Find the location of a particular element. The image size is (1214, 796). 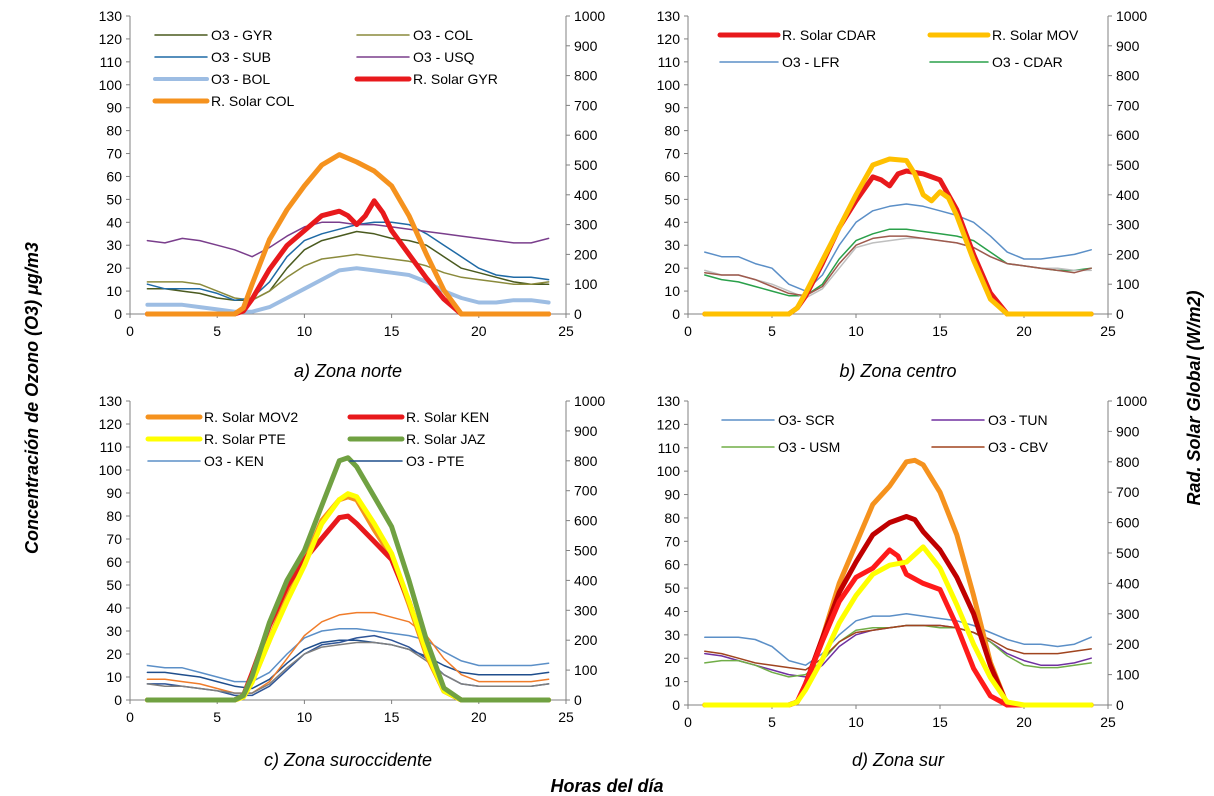

legend-label: O3 - USQ is located at coordinates (444, 57).